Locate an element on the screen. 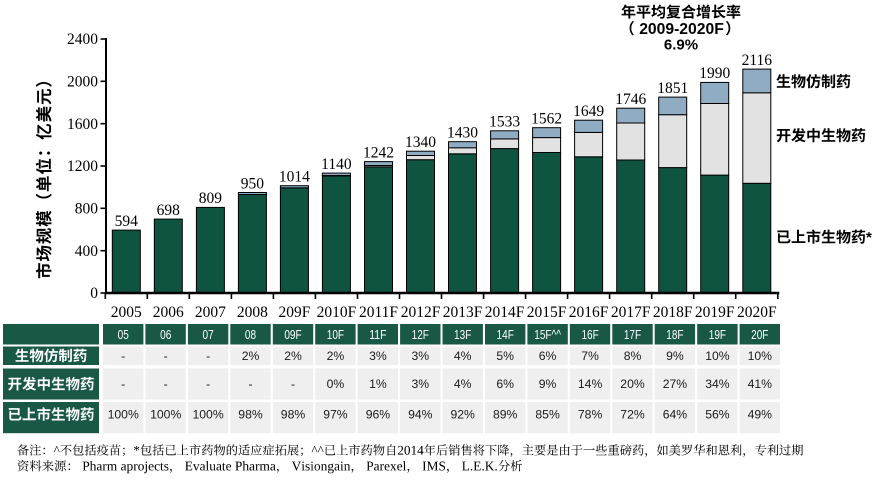 The image size is (880, 483). svg-text: 19F is located at coordinates (717, 334).